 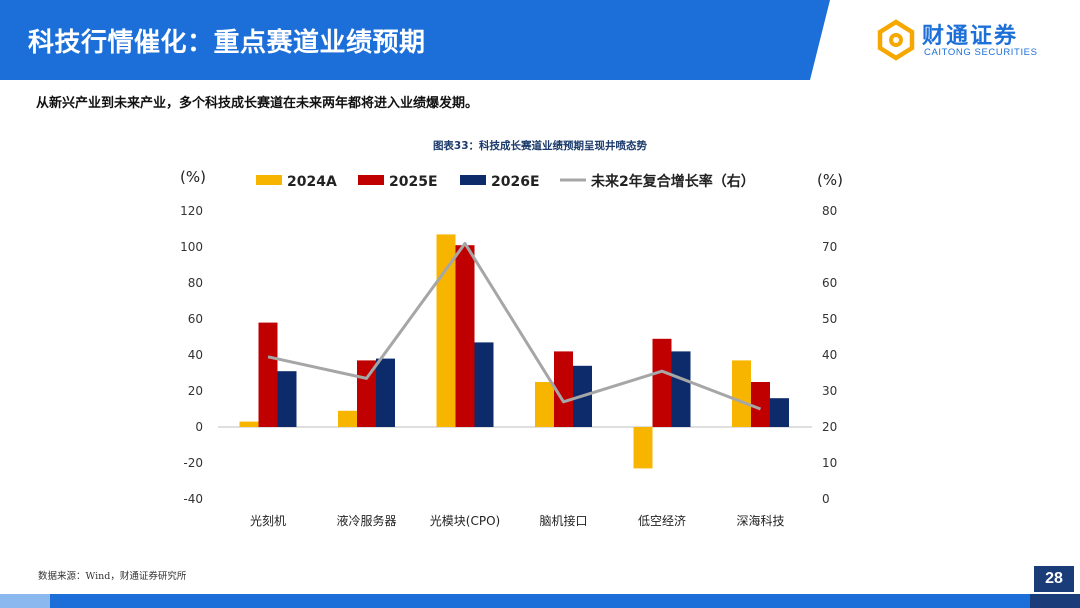 What do you see at coordinates (829, 247) in the screenshot?
I see `y-right-tick-label: 70` at bounding box center [829, 247].